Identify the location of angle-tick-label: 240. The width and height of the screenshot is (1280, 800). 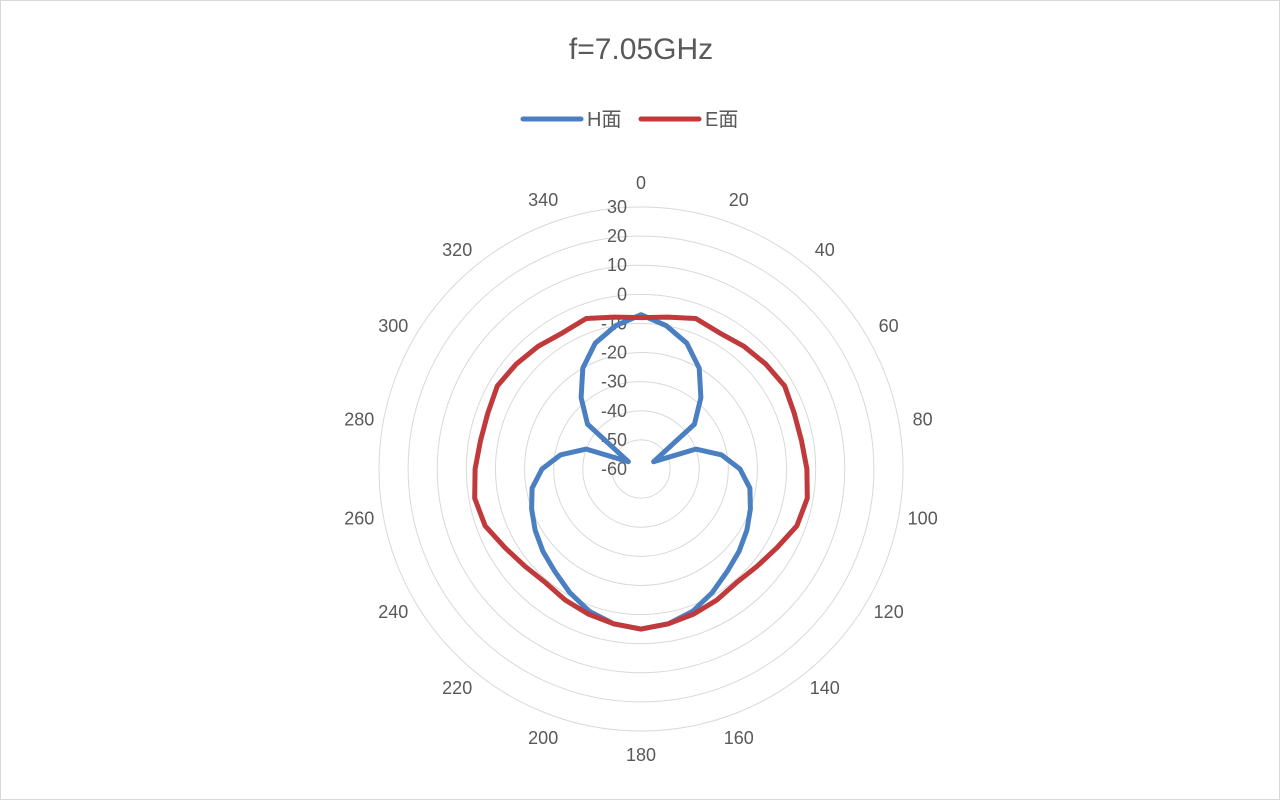
(393, 612).